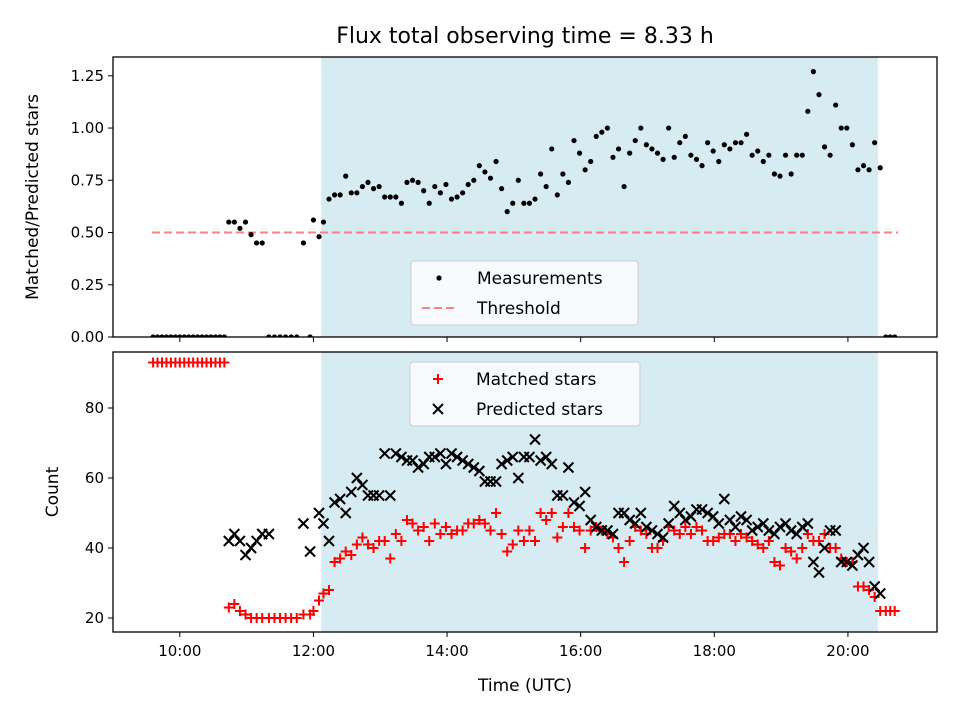  What do you see at coordinates (313, 651) in the screenshot?
I see `x-tick-label: 12:00` at bounding box center [313, 651].